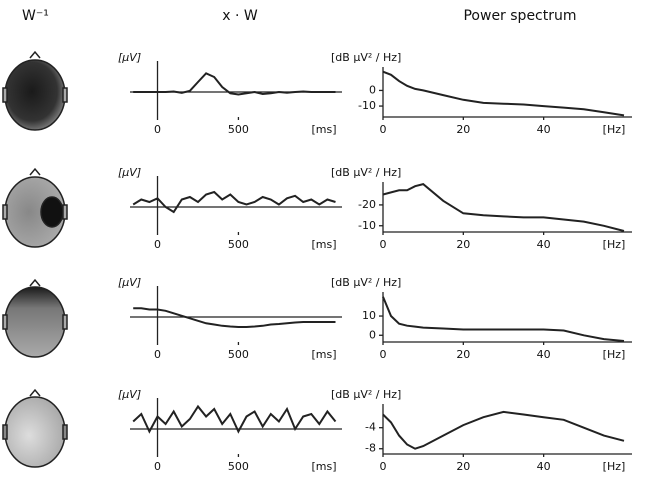 Image resolution: width=659 pixels, height=486 pixels. I want to click on scalp-maps, so click(35, 259).